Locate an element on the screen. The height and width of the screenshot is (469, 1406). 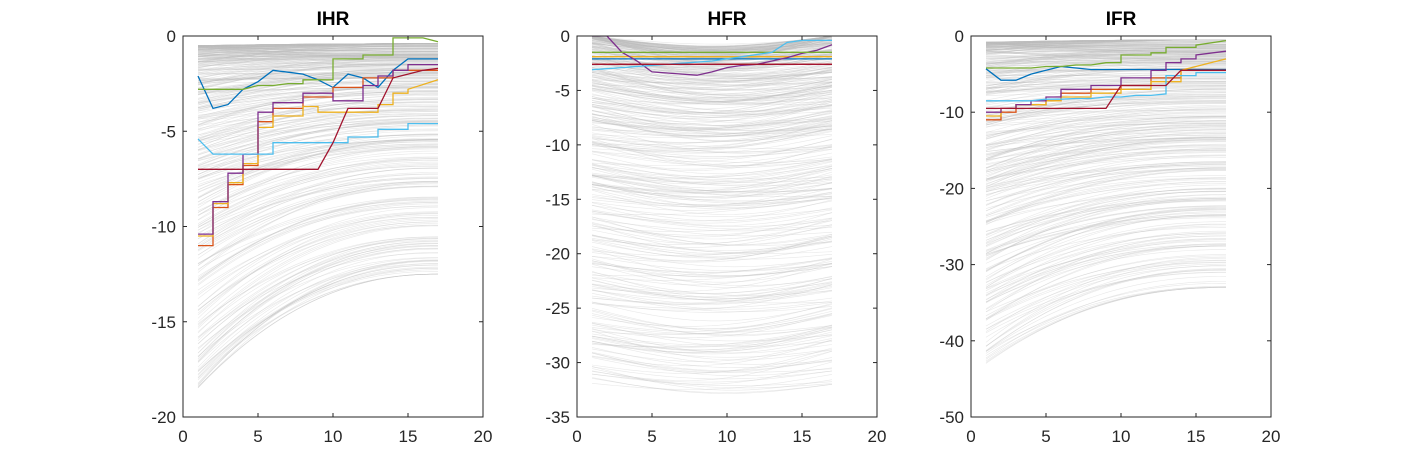
x-tick-label: 0 is located at coordinates (182, 436).